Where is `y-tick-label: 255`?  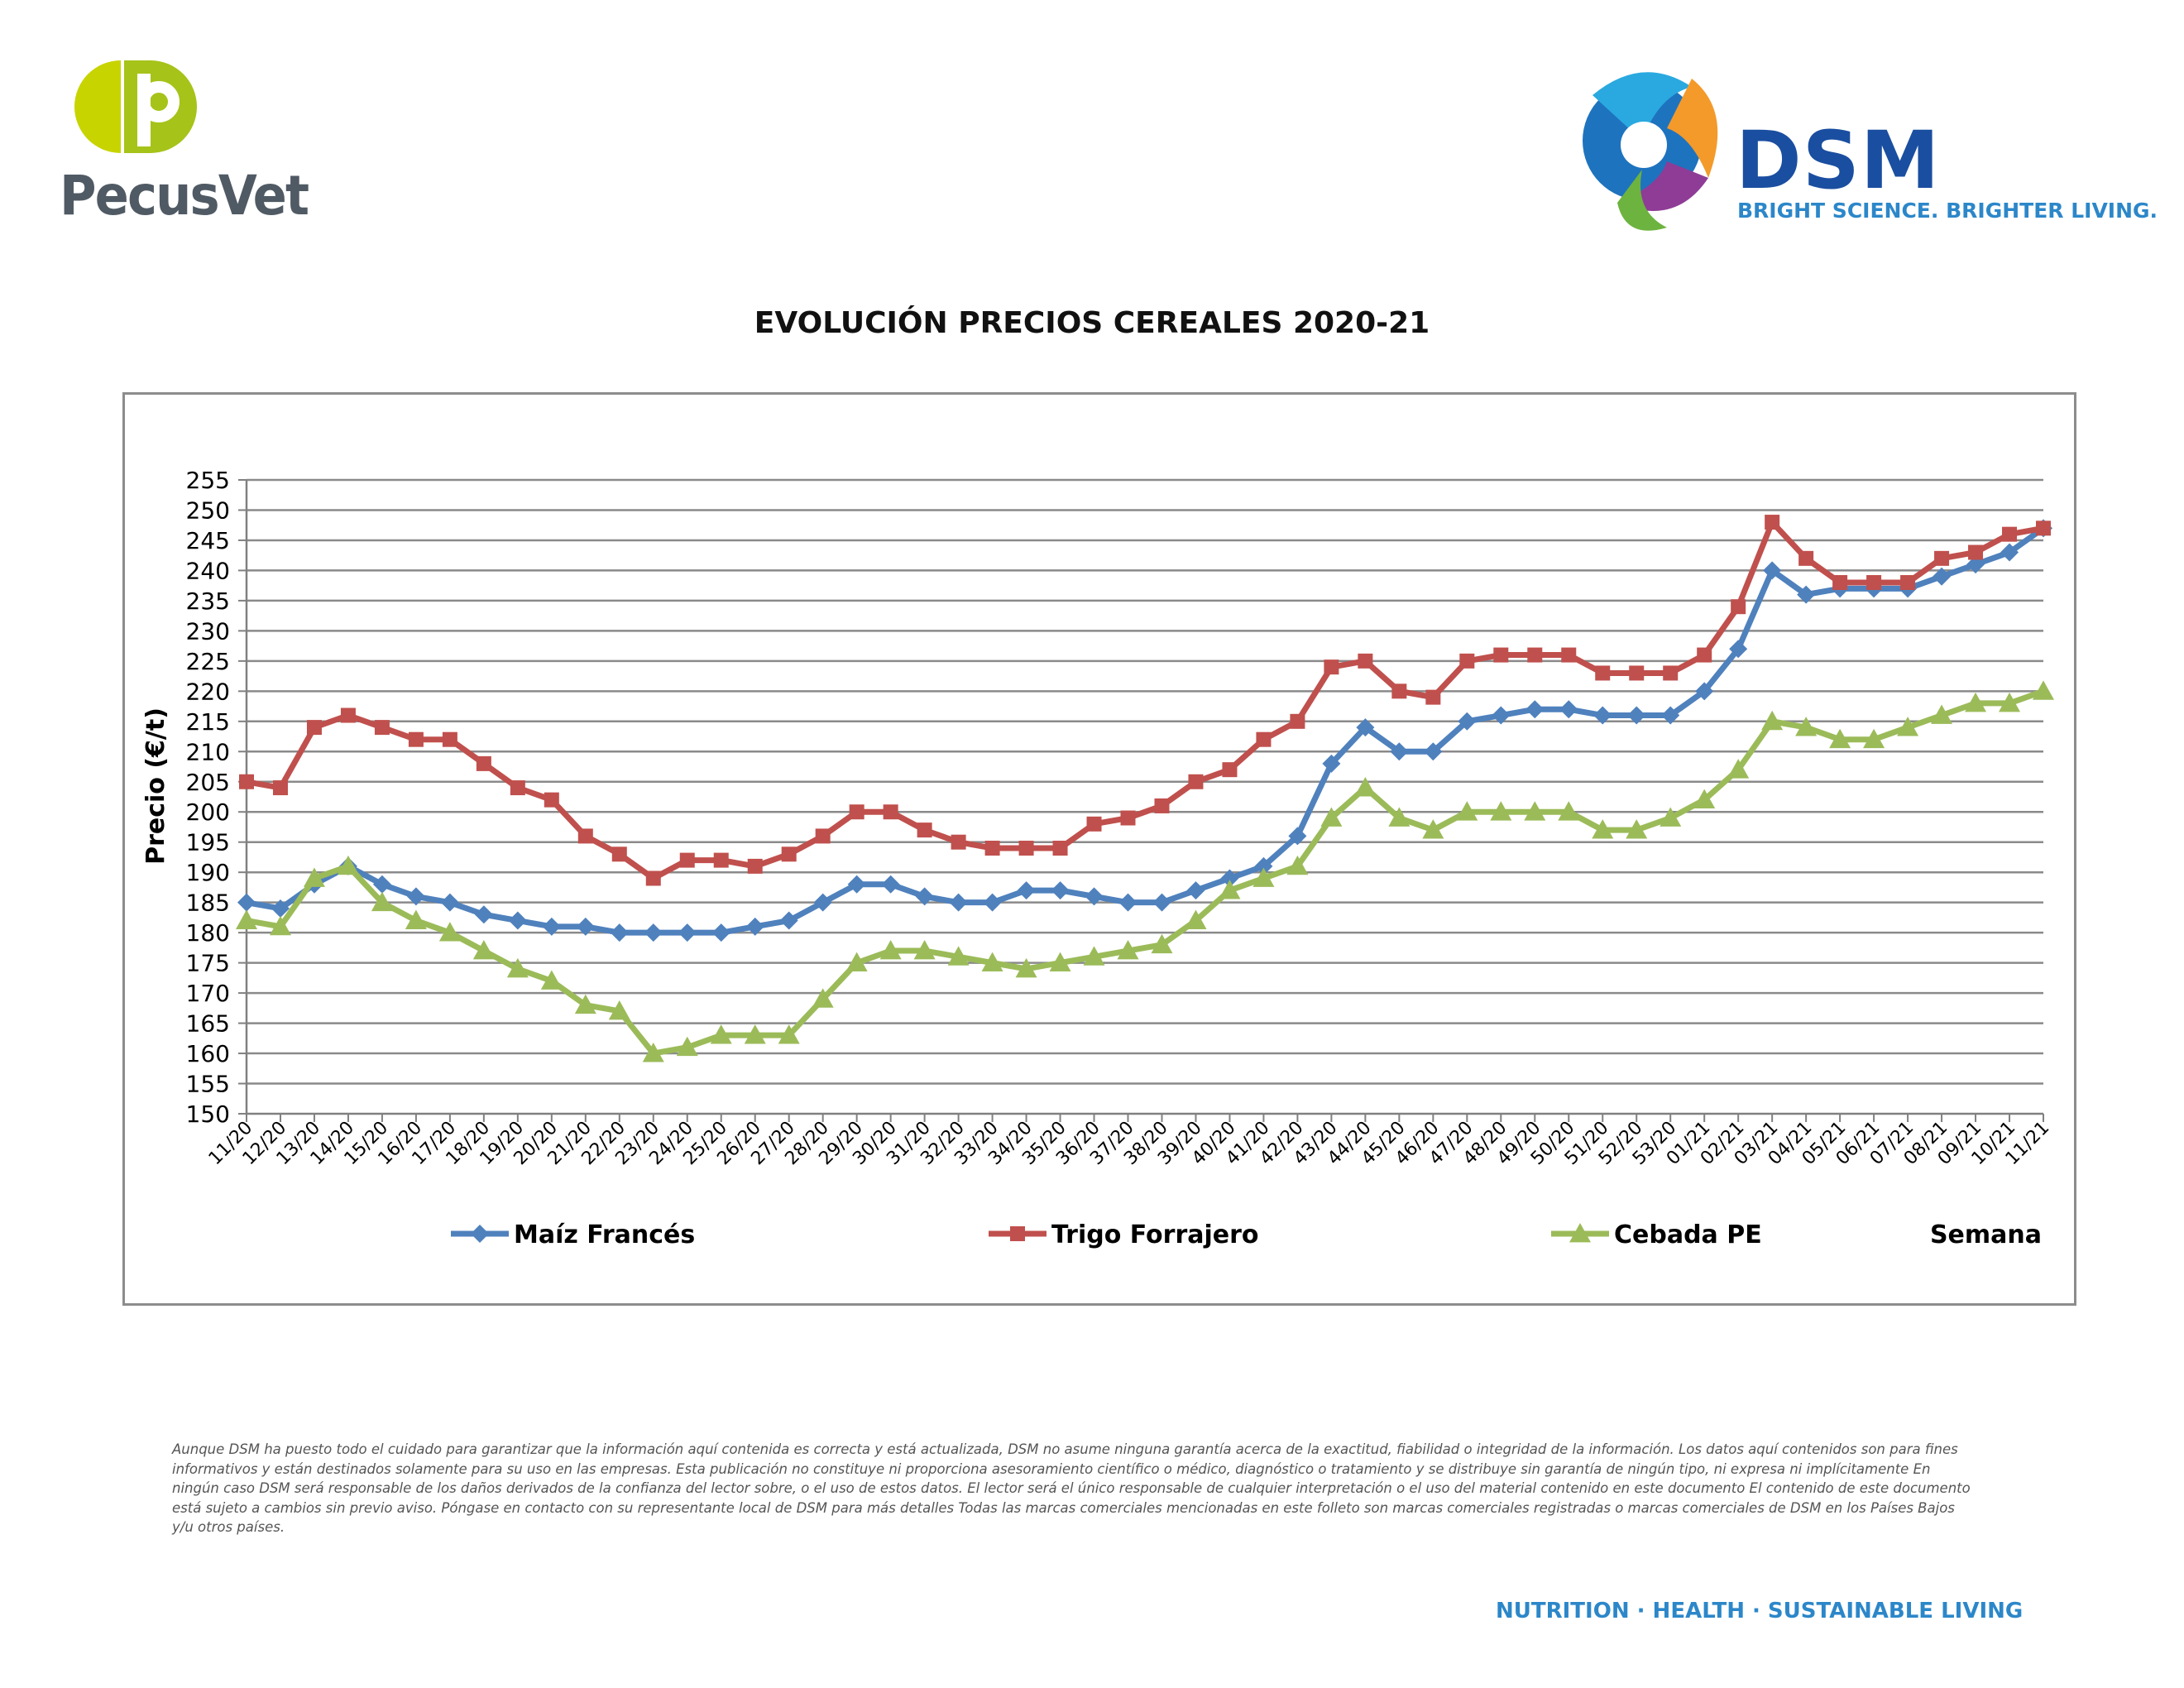 y-tick-label: 255 is located at coordinates (208, 480).